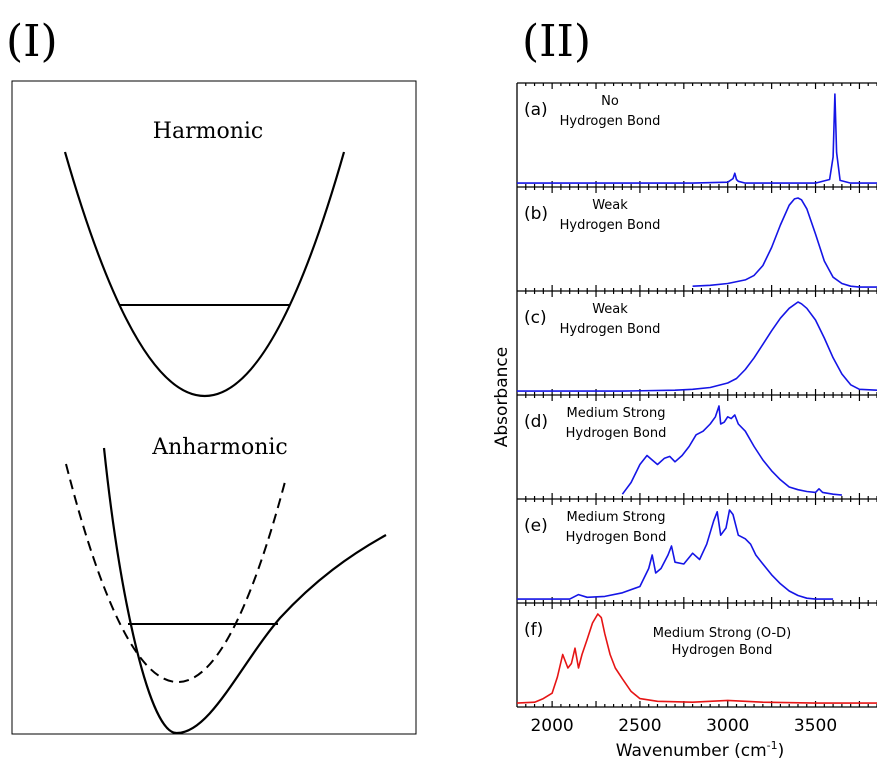 The image size is (877, 764). I want to click on x-tick-labels: 2000 2500 3000 3500, so click(683, 726).